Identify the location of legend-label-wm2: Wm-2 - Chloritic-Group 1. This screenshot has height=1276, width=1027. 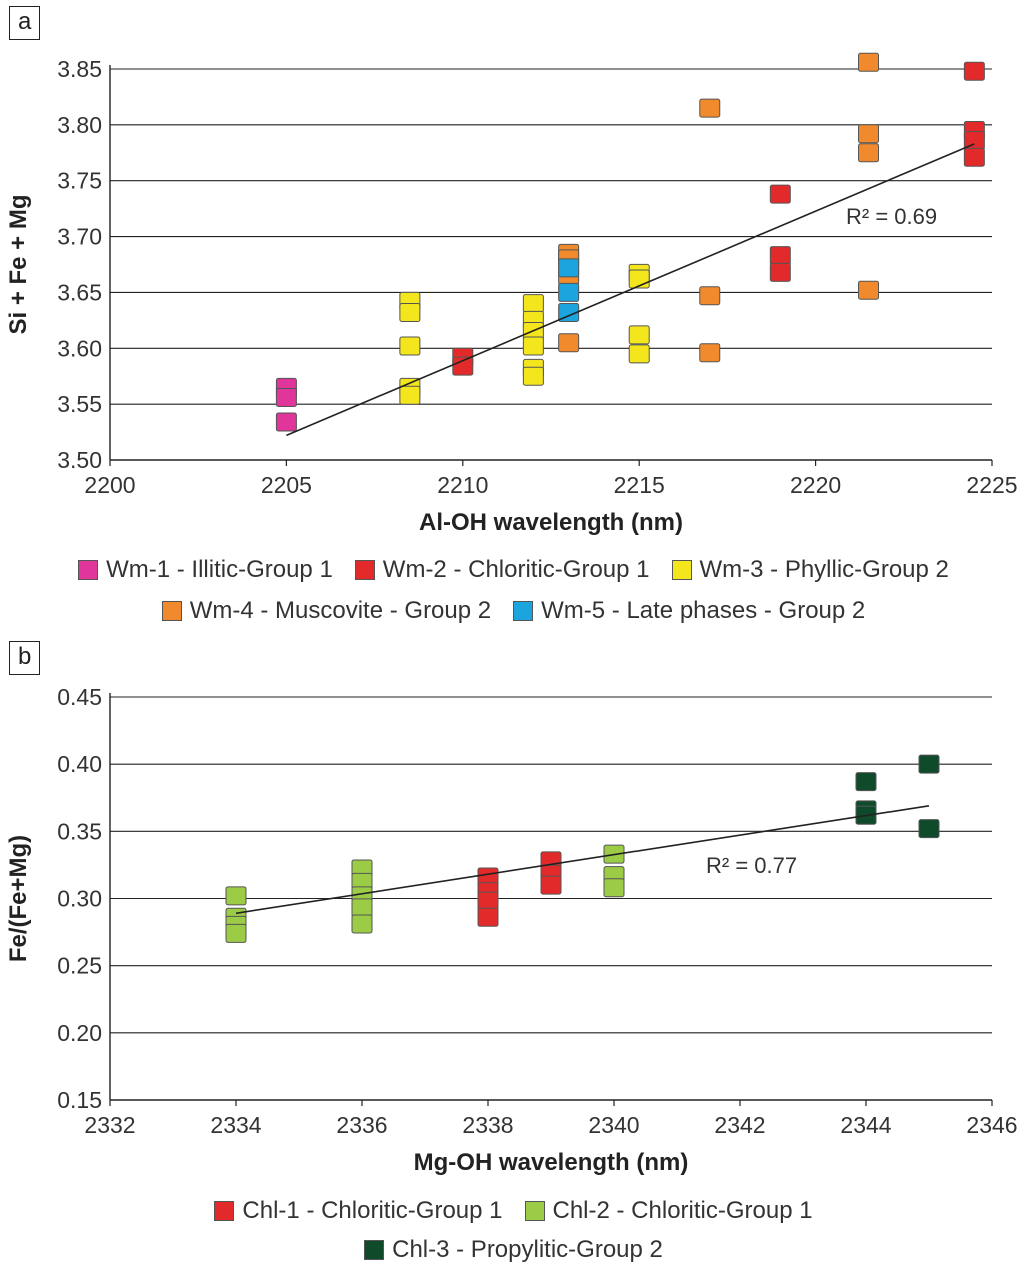
(516, 569).